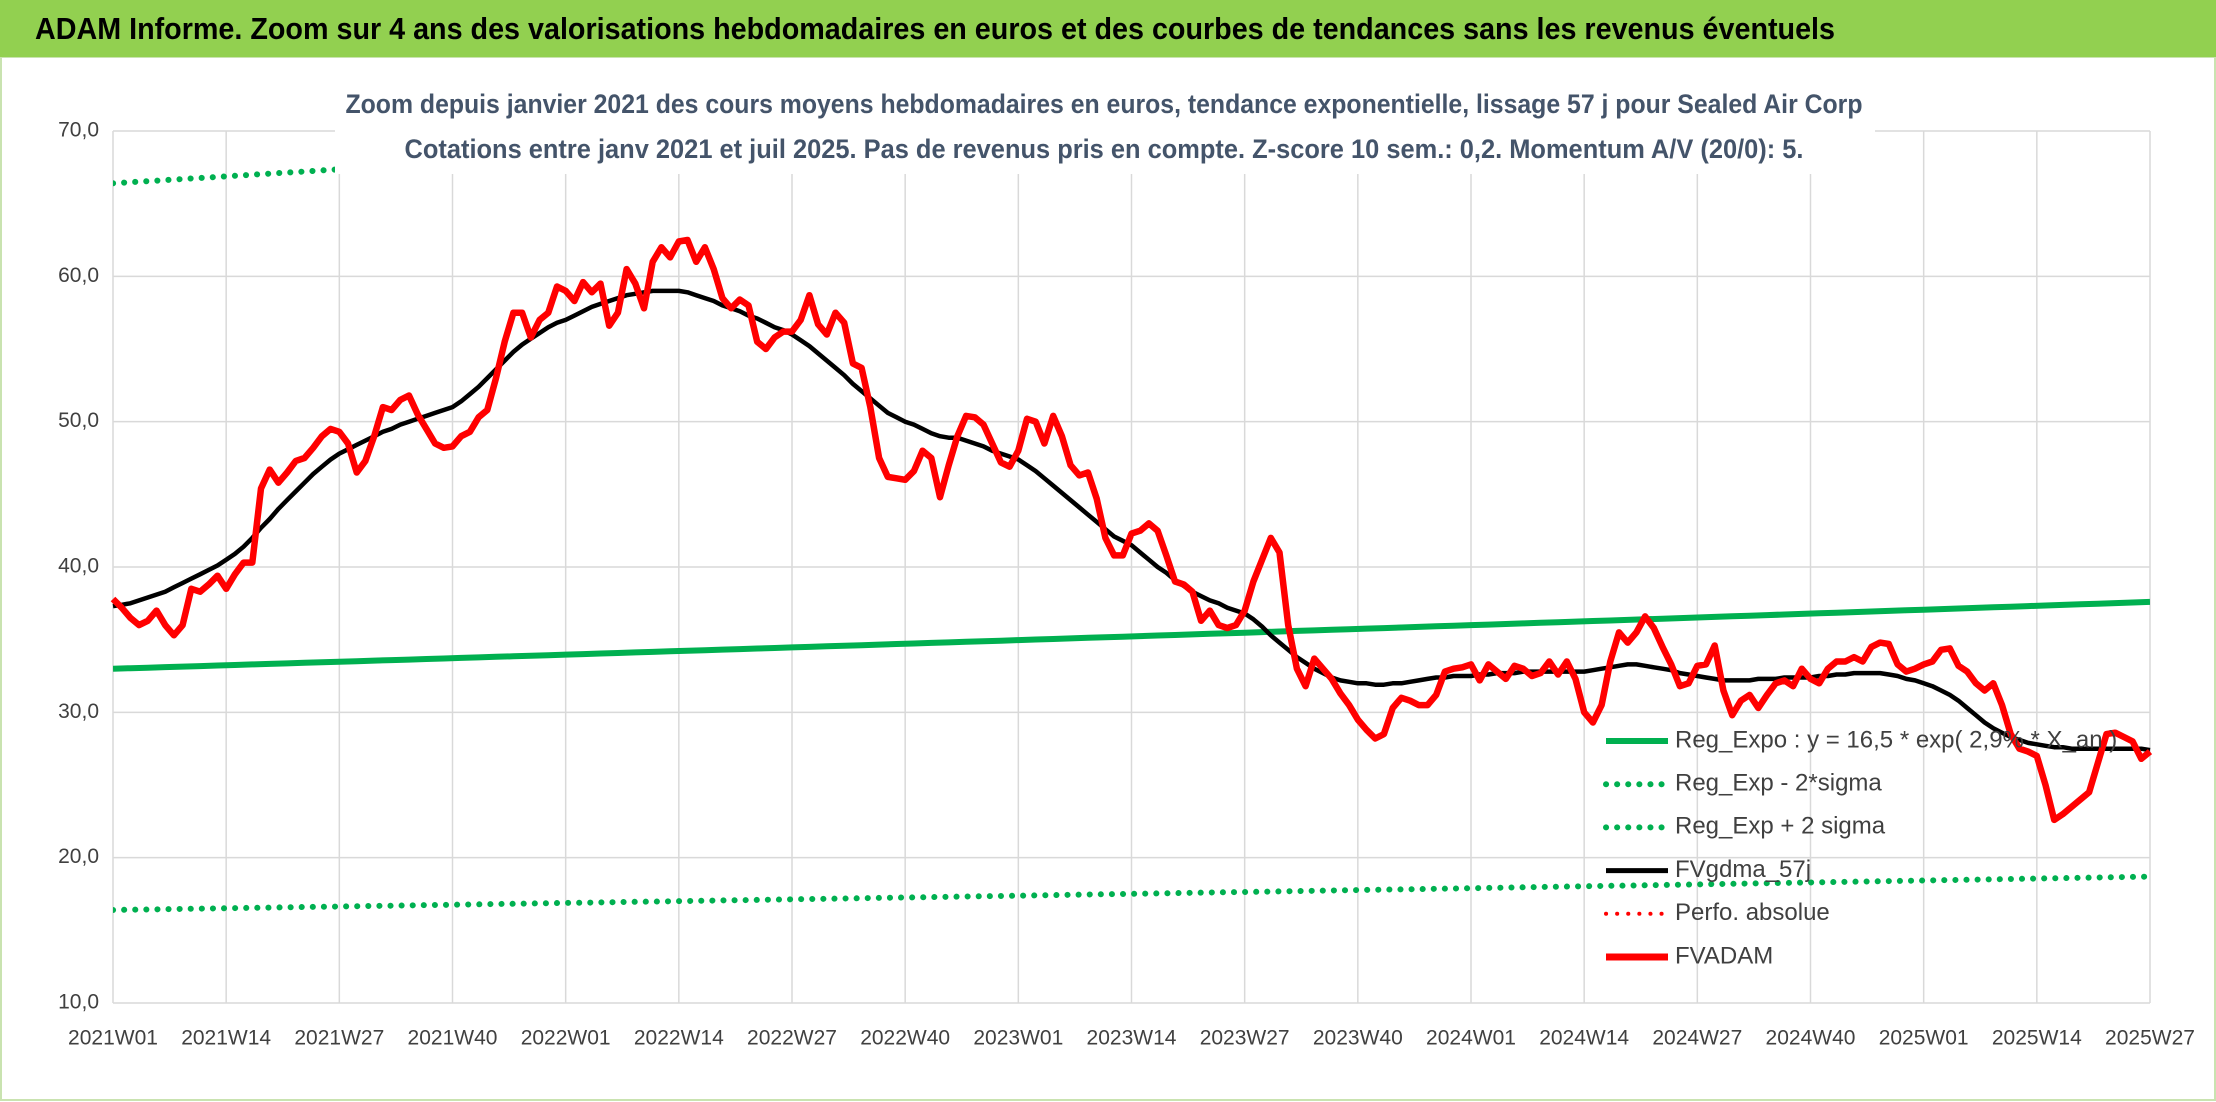 Image resolution: width=2216 pixels, height=1102 pixels. What do you see at coordinates (1697, 1038) in the screenshot?
I see `x-tick-label: 2024W27` at bounding box center [1697, 1038].